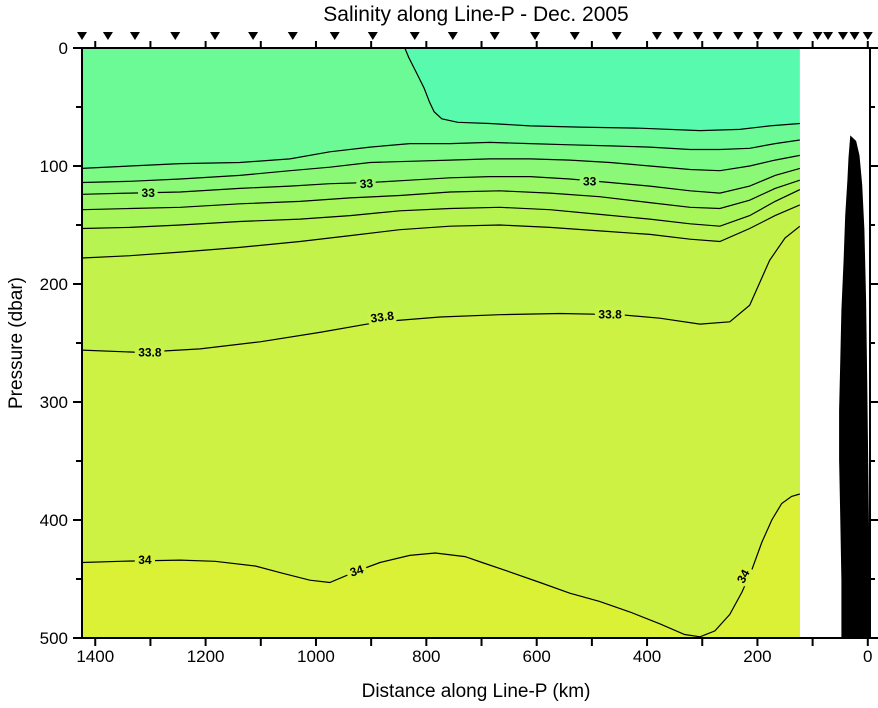  What do you see at coordinates (316, 656) in the screenshot?
I see `x-tick-label-1000: 1000` at bounding box center [316, 656].